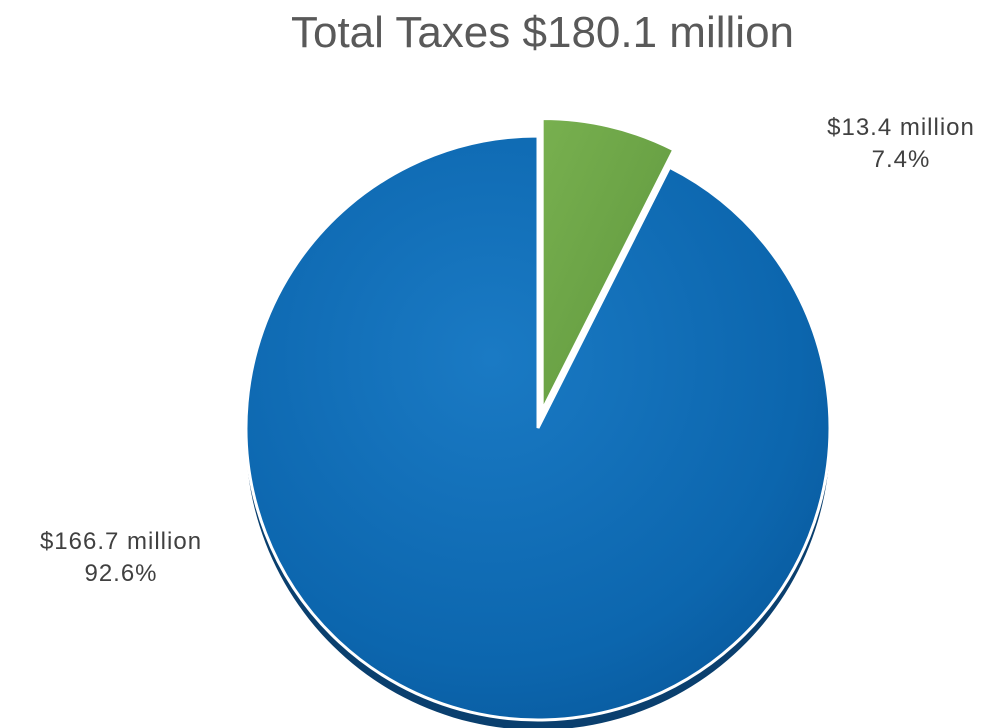 This screenshot has height=728, width=1005. I want to click on slice-value-label: $166.7 million, so click(121, 541).